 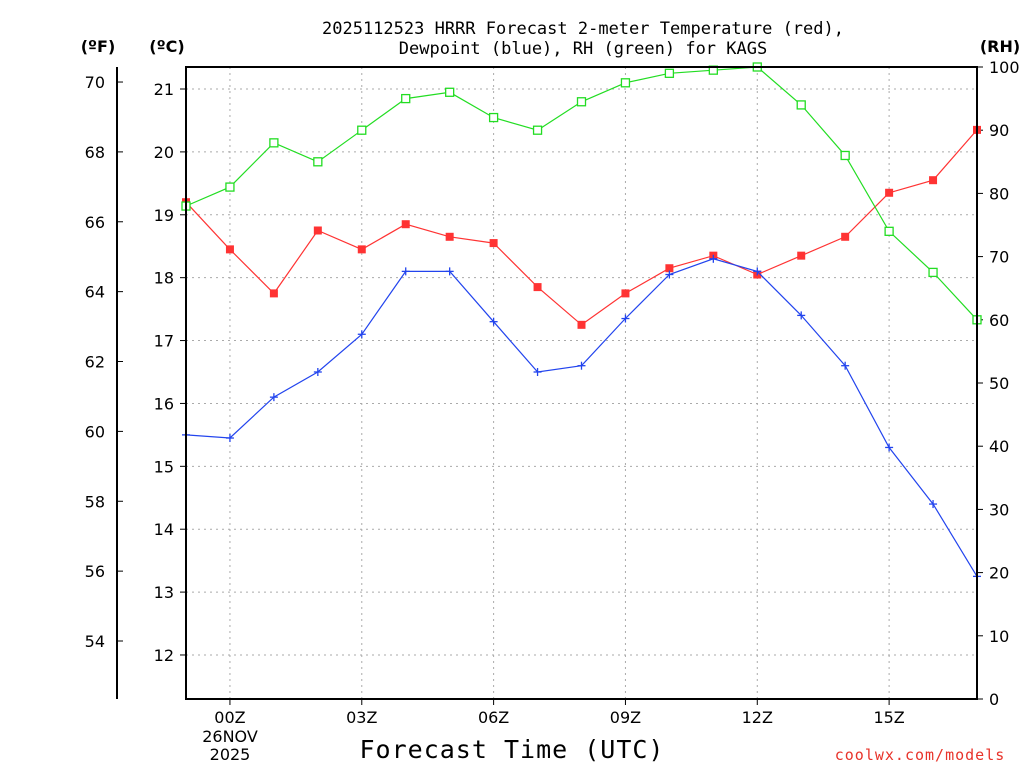 What do you see at coordinates (999, 636) in the screenshot?
I see `rh-tick-label: 10` at bounding box center [999, 636].